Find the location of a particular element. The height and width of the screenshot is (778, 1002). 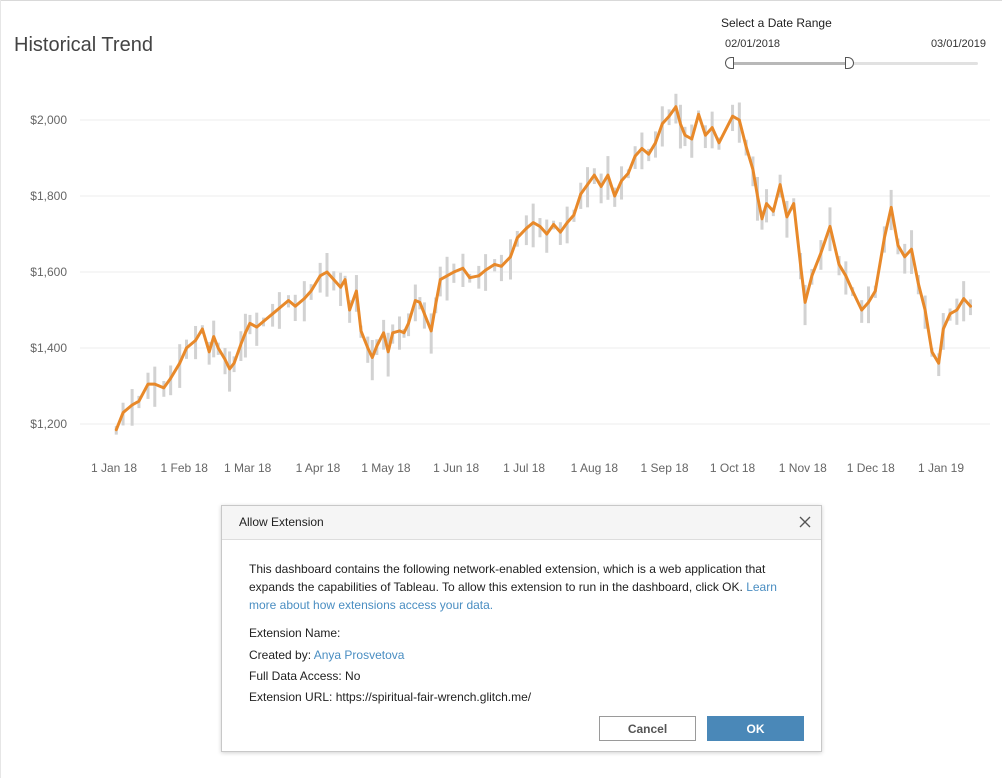

y-tick-label: $1,600 is located at coordinates (48, 272).